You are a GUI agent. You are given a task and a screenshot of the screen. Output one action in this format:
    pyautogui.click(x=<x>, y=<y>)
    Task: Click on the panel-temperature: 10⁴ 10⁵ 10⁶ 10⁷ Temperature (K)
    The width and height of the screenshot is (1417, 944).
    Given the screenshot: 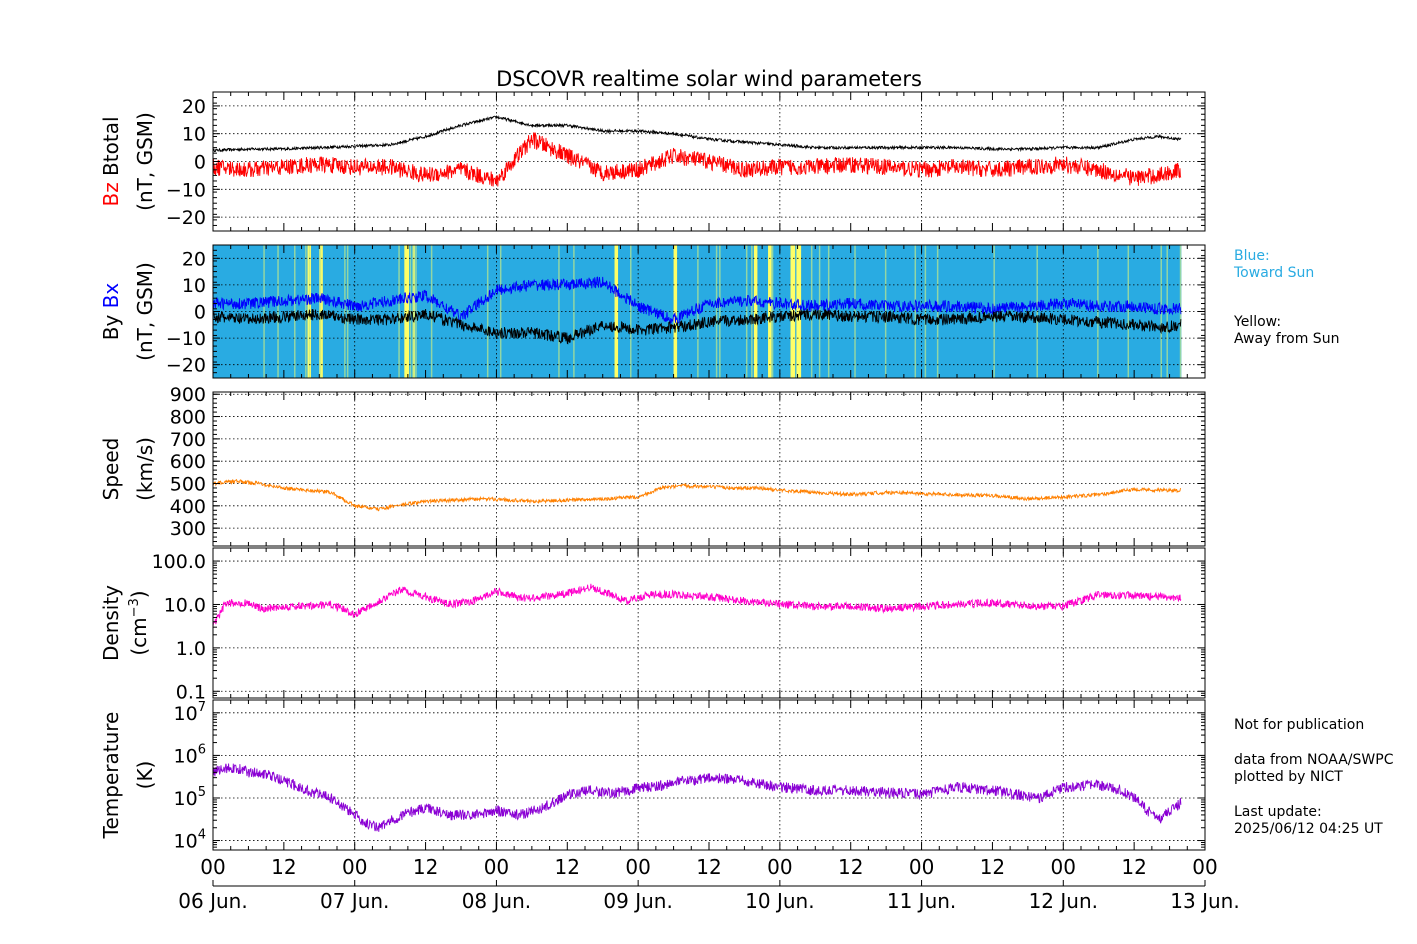 What is the action you would take?
    pyautogui.click(x=652, y=776)
    